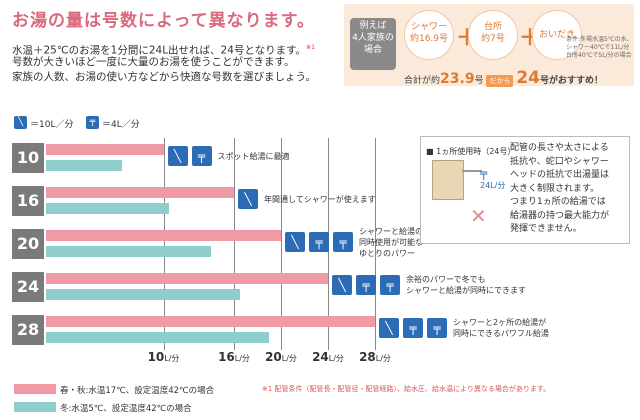 Image resolution: width=640 pixels, height=420 pixels. What do you see at coordinates (328, 357) in the screenshot?
I see `tick-label: 24L/分` at bounding box center [328, 357].